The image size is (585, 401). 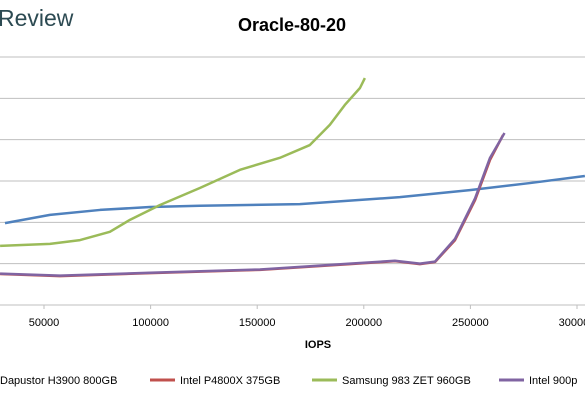 What do you see at coordinates (257, 323) in the screenshot?
I see `x-tick-label: 150000` at bounding box center [257, 323].